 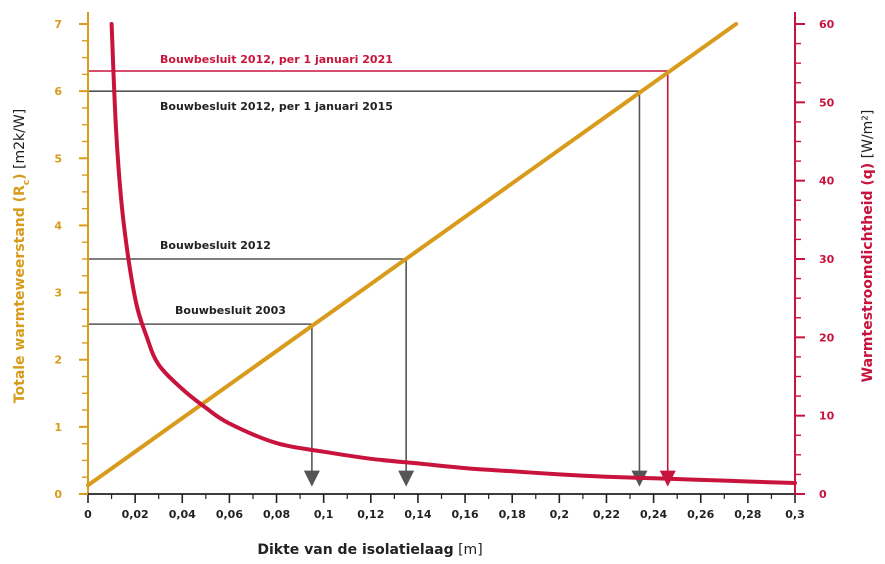 I want to click on x-tick-label: 0,1, so click(x=324, y=514).